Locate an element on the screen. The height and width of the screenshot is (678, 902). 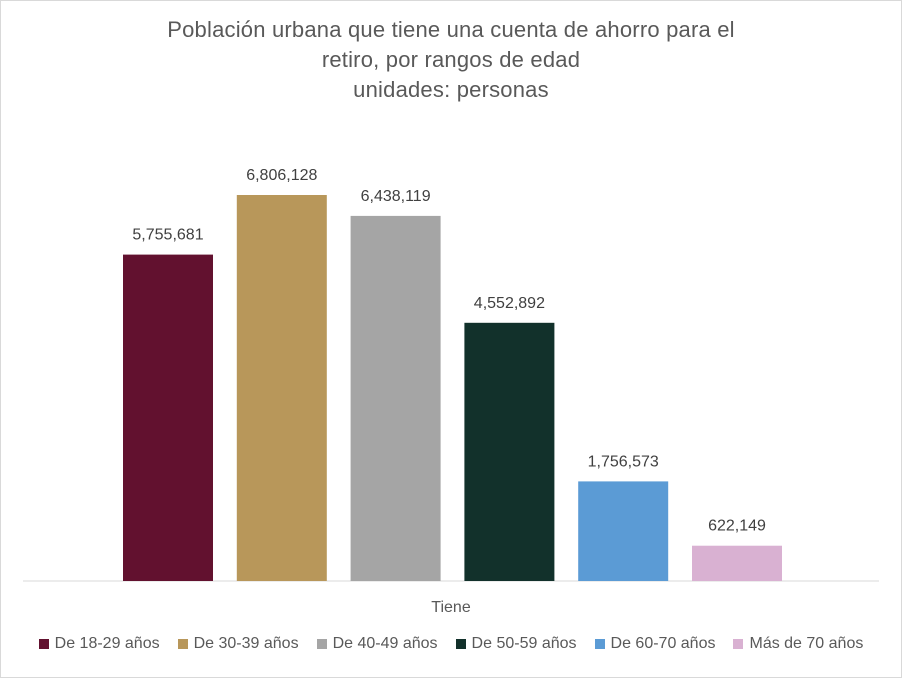
legend-item-6: Más de 70 años is located at coordinates (798, 644).